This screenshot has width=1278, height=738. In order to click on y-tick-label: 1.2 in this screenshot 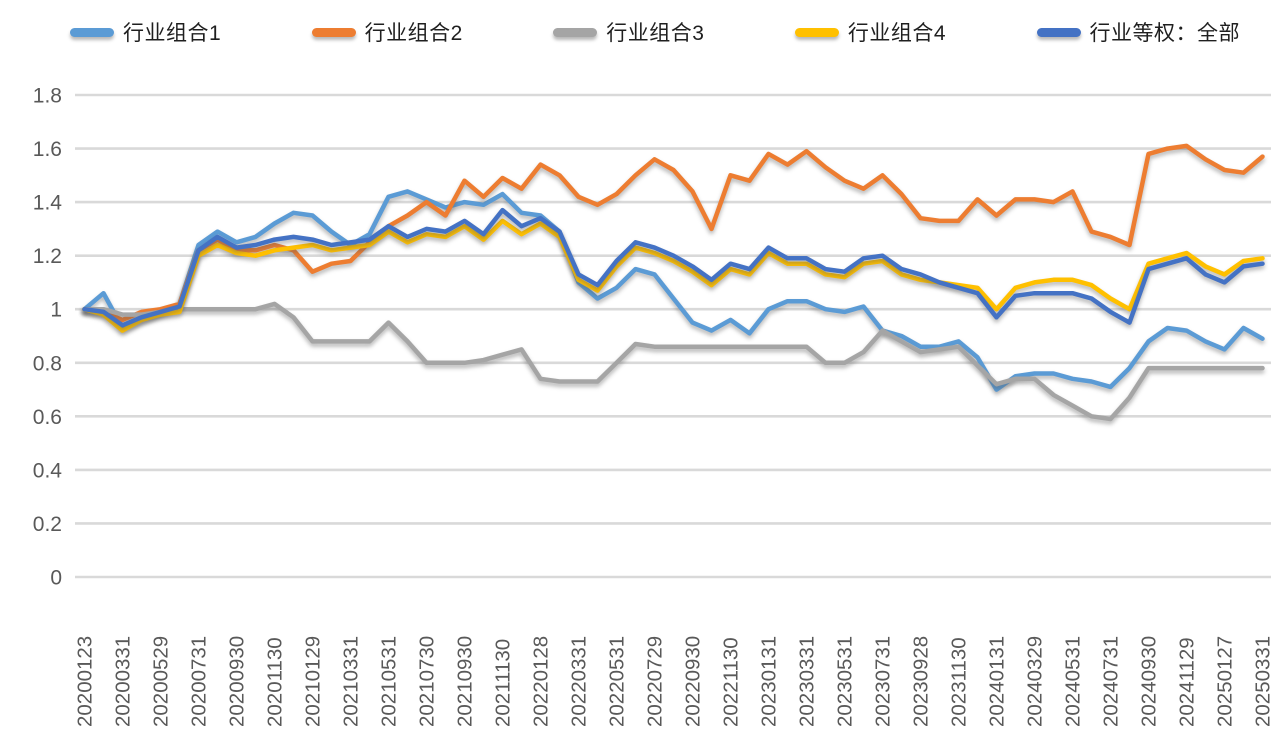, I will do `click(47, 256)`.